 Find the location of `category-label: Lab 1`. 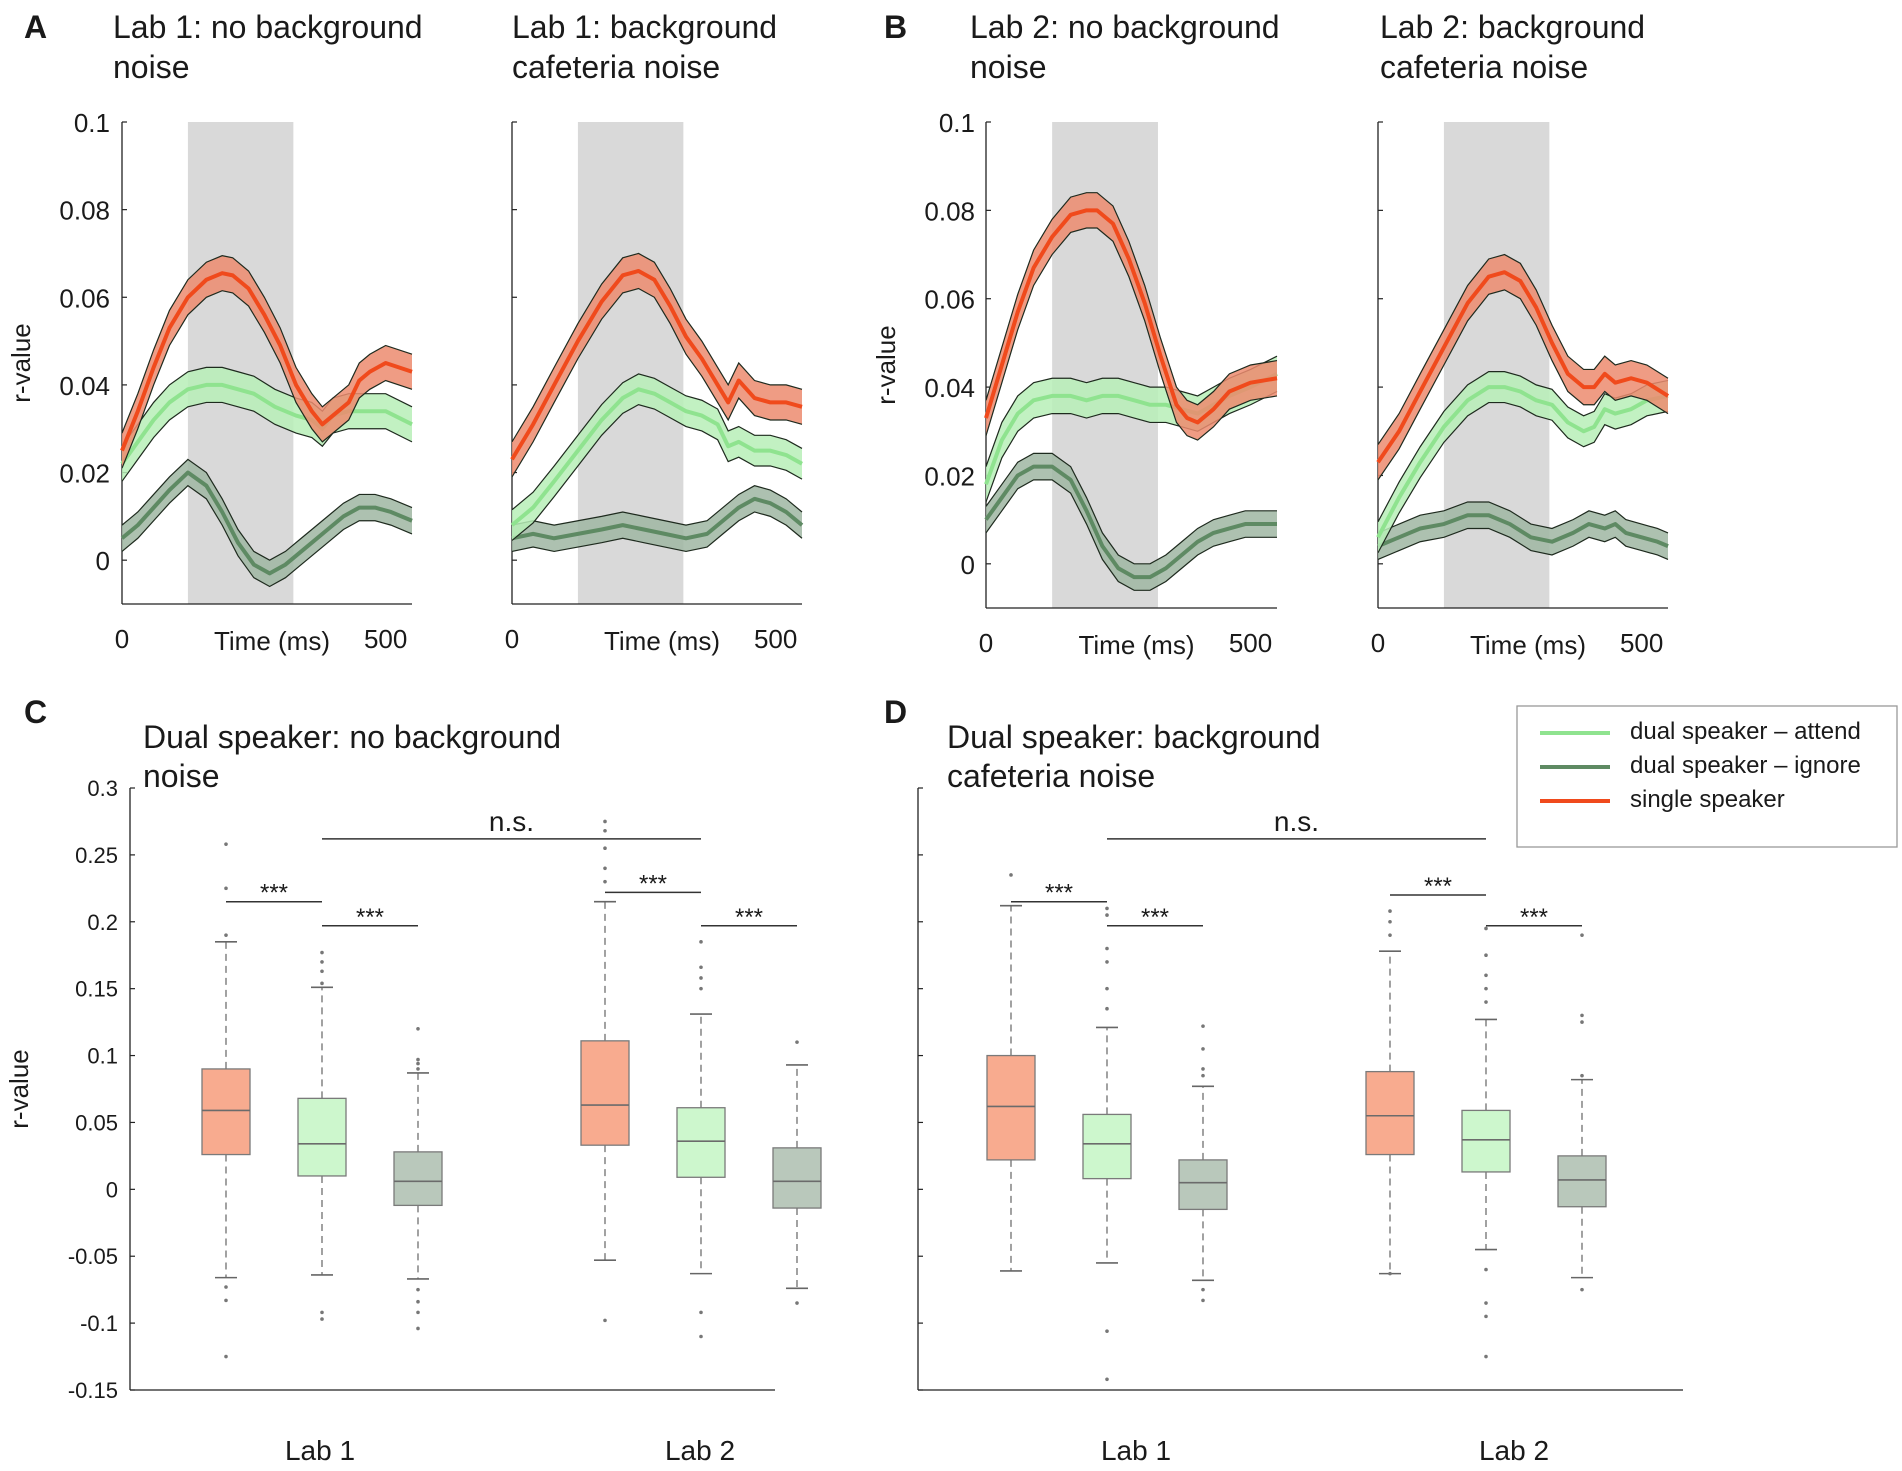

category-label: Lab 1 is located at coordinates (320, 1450).